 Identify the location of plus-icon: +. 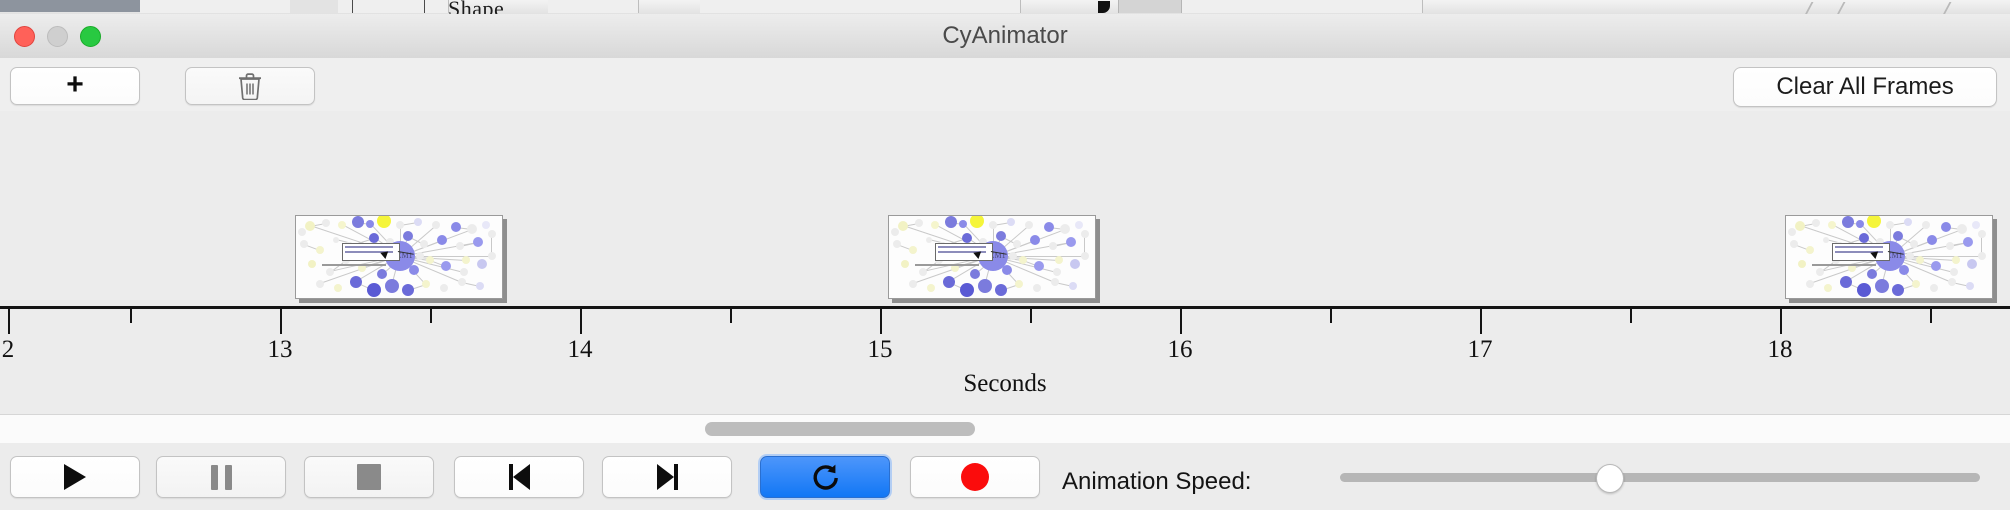
(75, 84).